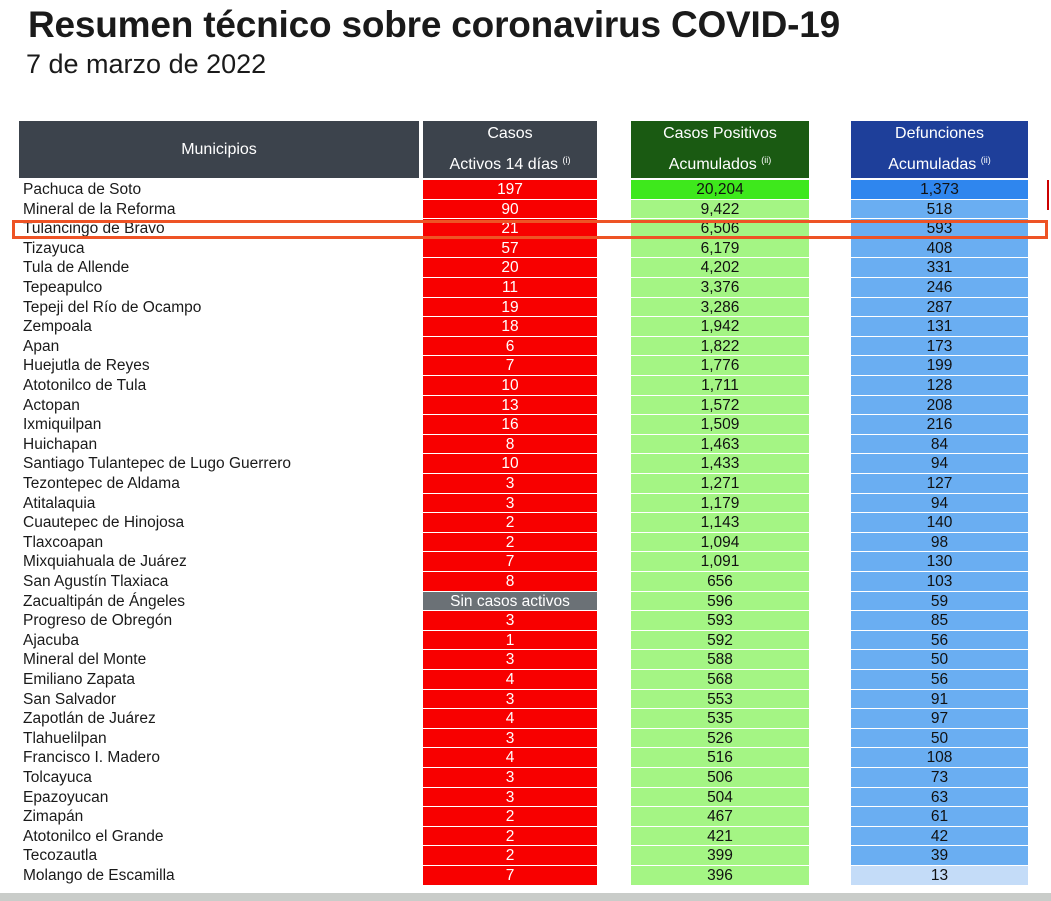  Describe the element at coordinates (939, 542) in the screenshot. I see `cell-defunciones: 98` at that location.